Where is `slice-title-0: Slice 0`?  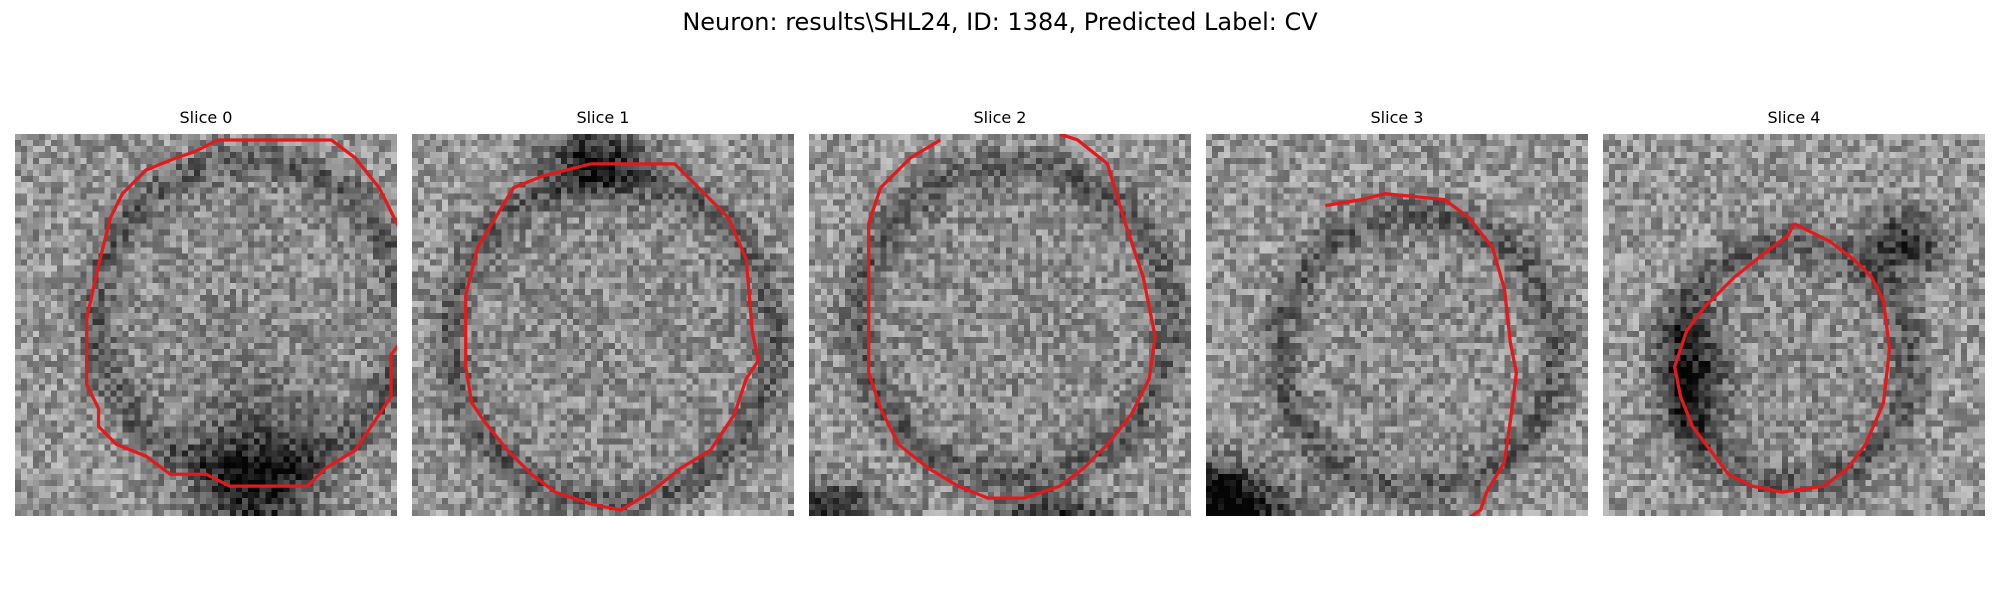
slice-title-0: Slice 0 is located at coordinates (206, 117).